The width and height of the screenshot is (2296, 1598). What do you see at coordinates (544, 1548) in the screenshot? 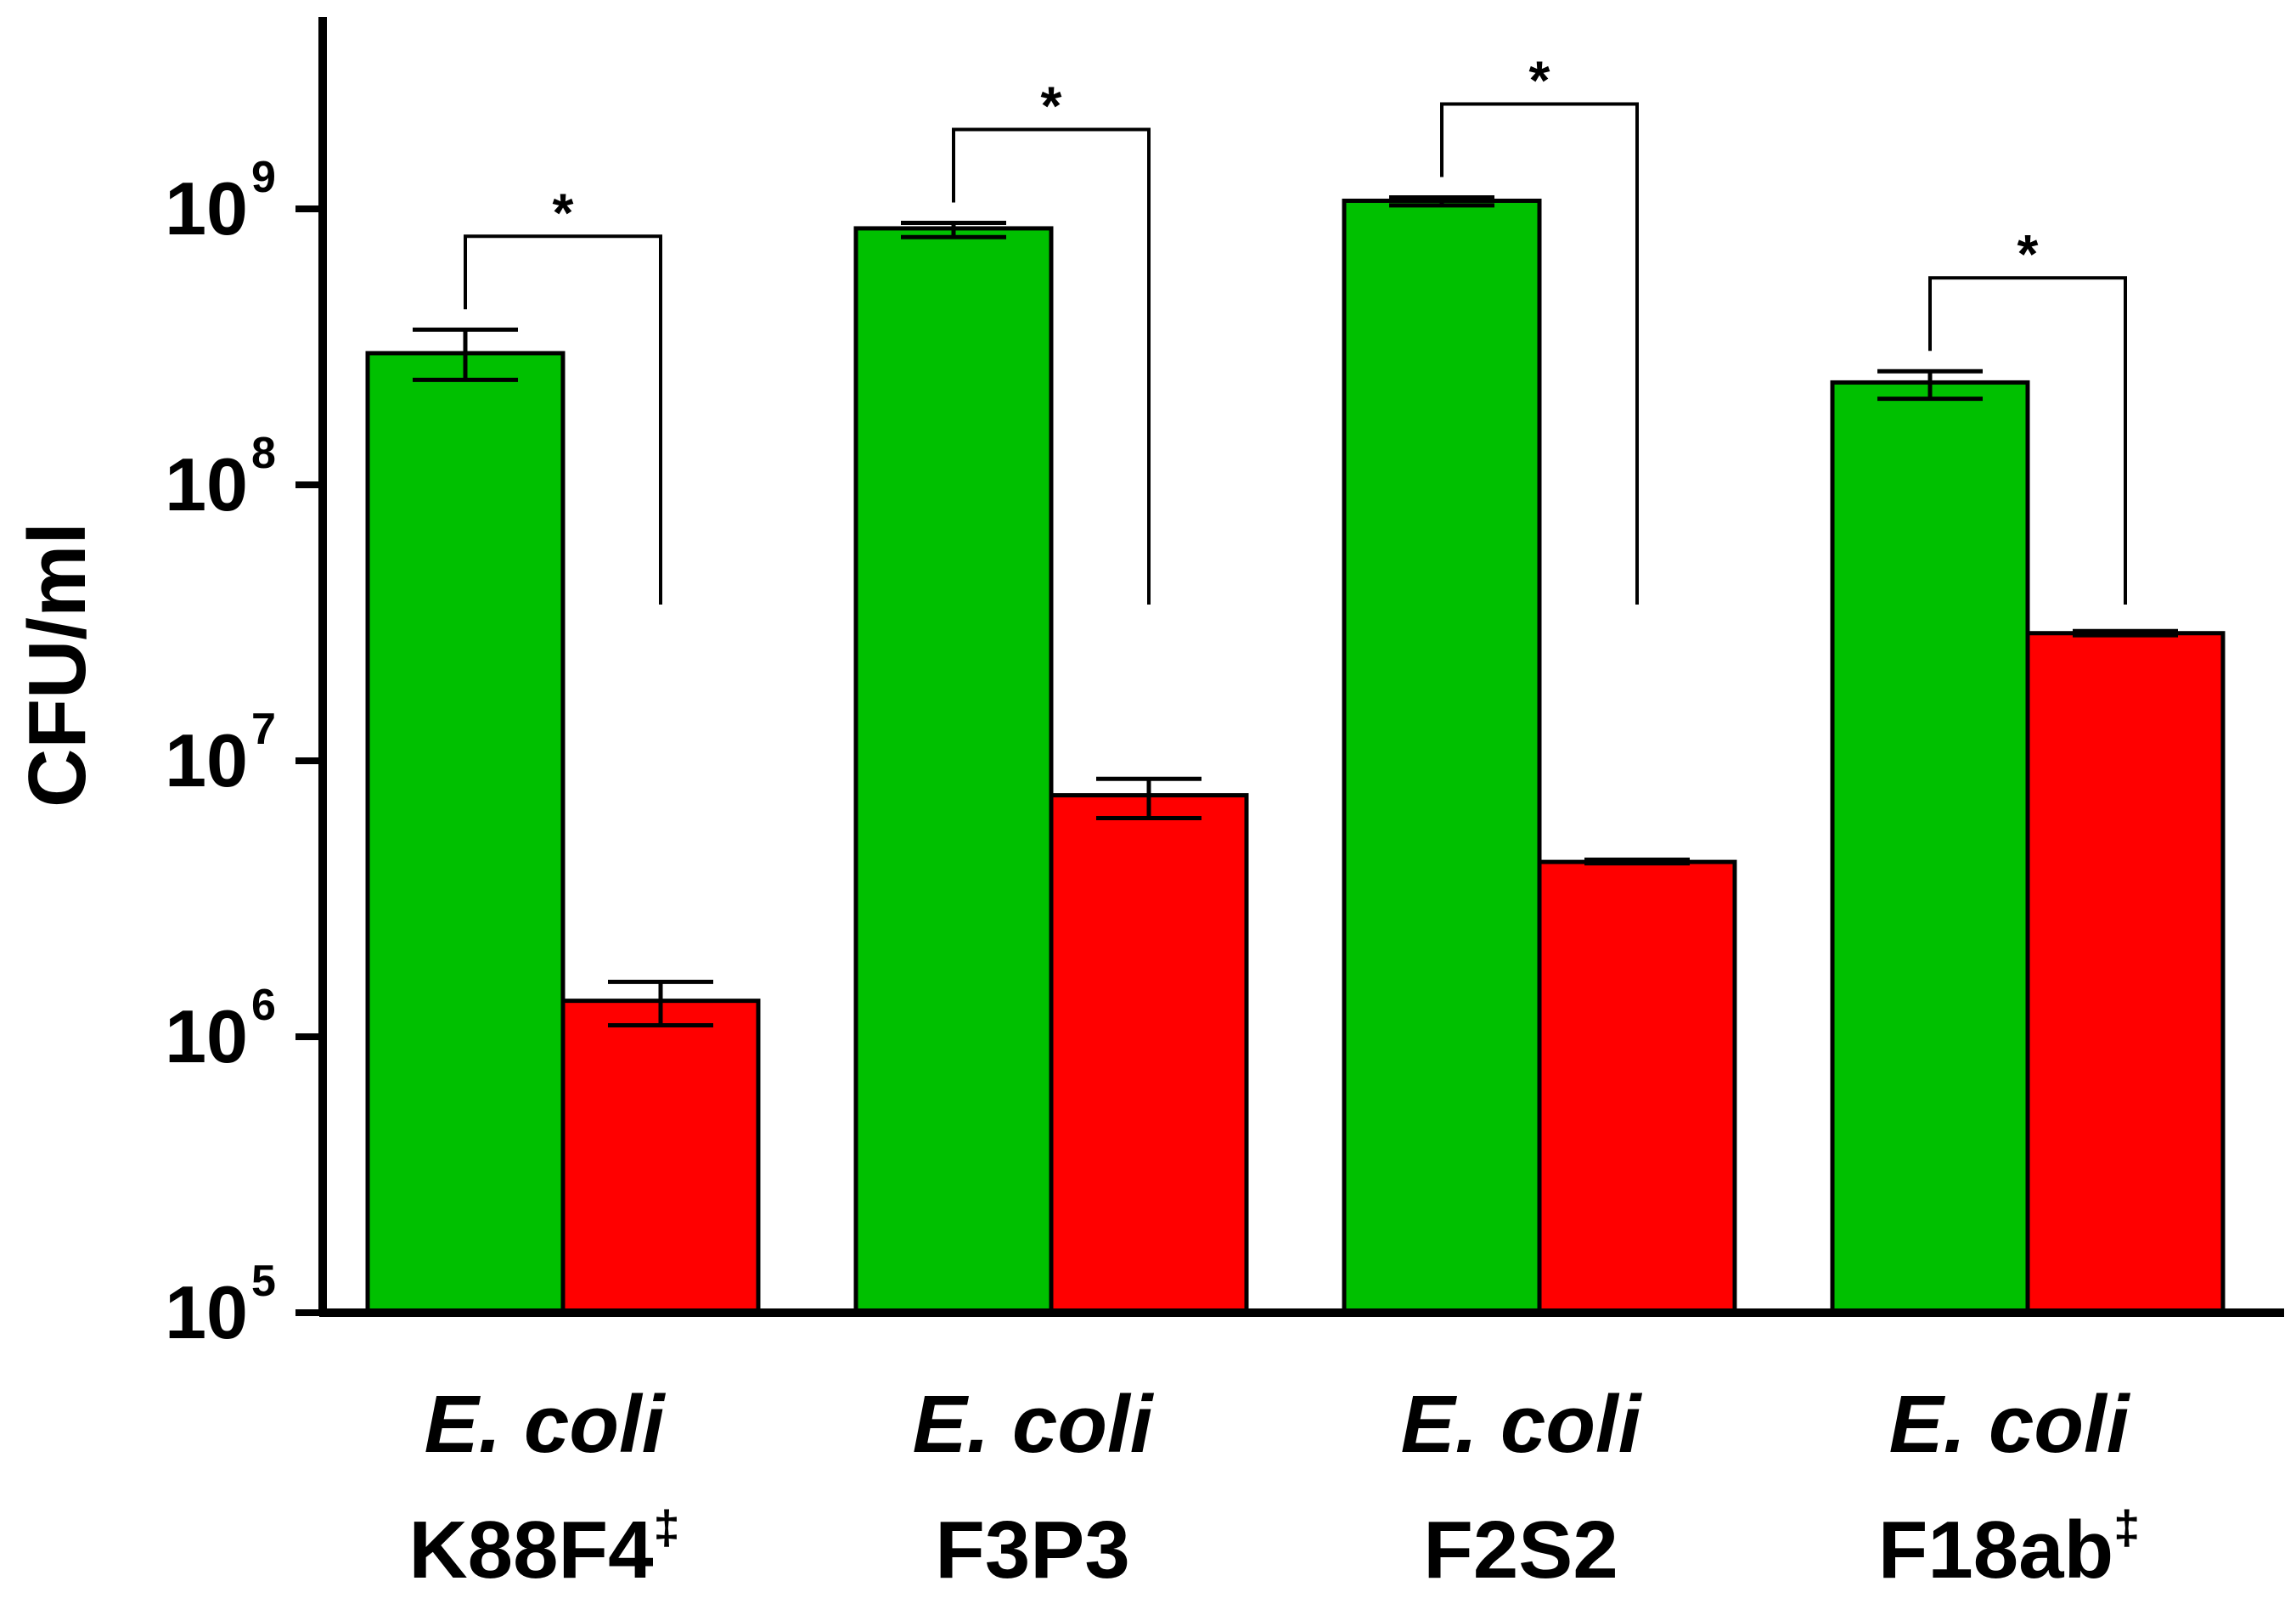
I see `category-strain-label: K88F4‡` at bounding box center [544, 1548].